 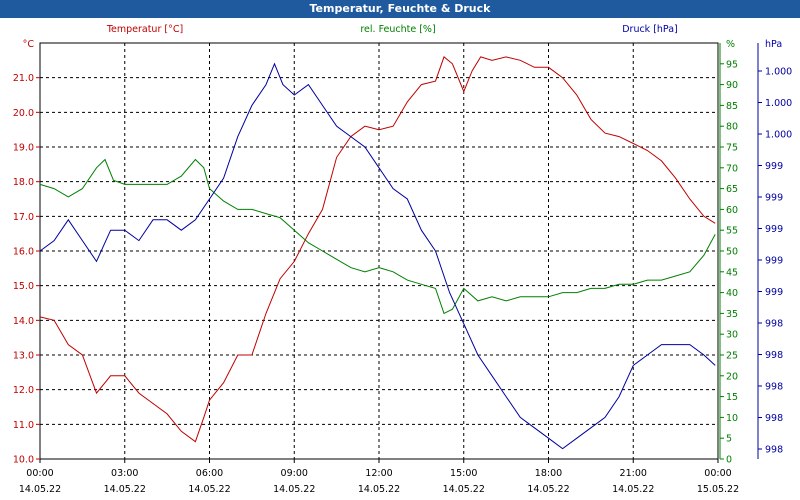 I want to click on temp-tick-label: 14.0, so click(x=23, y=321).